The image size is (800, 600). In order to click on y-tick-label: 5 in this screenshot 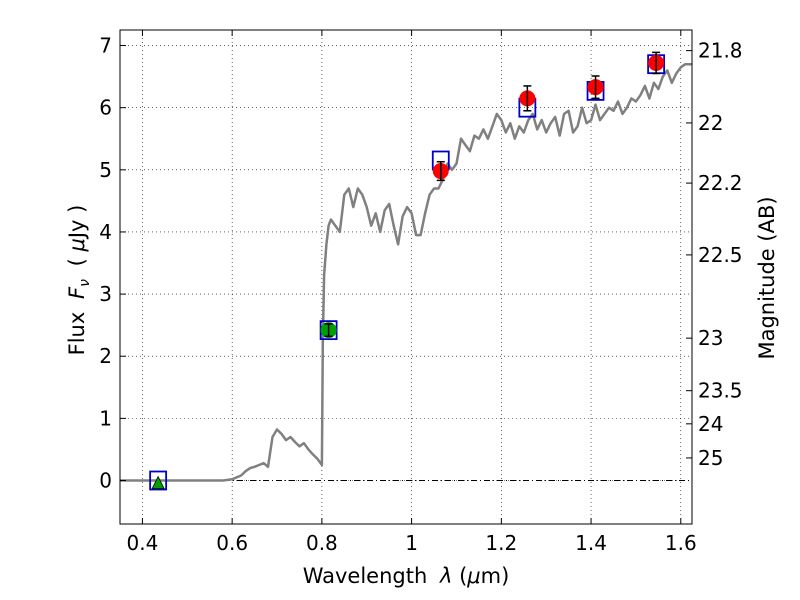, I will do `click(105, 170)`.